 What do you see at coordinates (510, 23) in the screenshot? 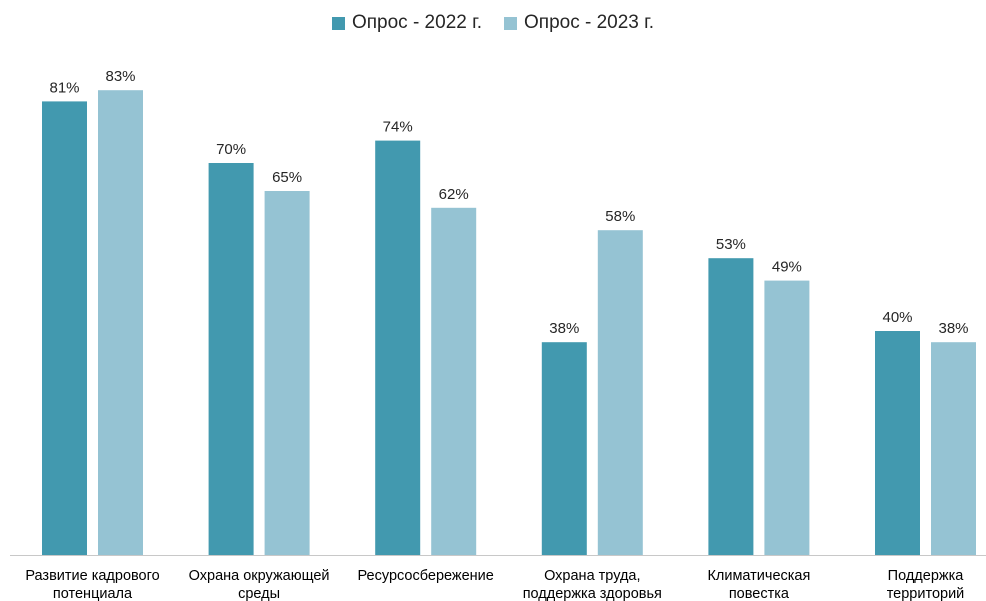
I see `legend-swatch-2023` at bounding box center [510, 23].